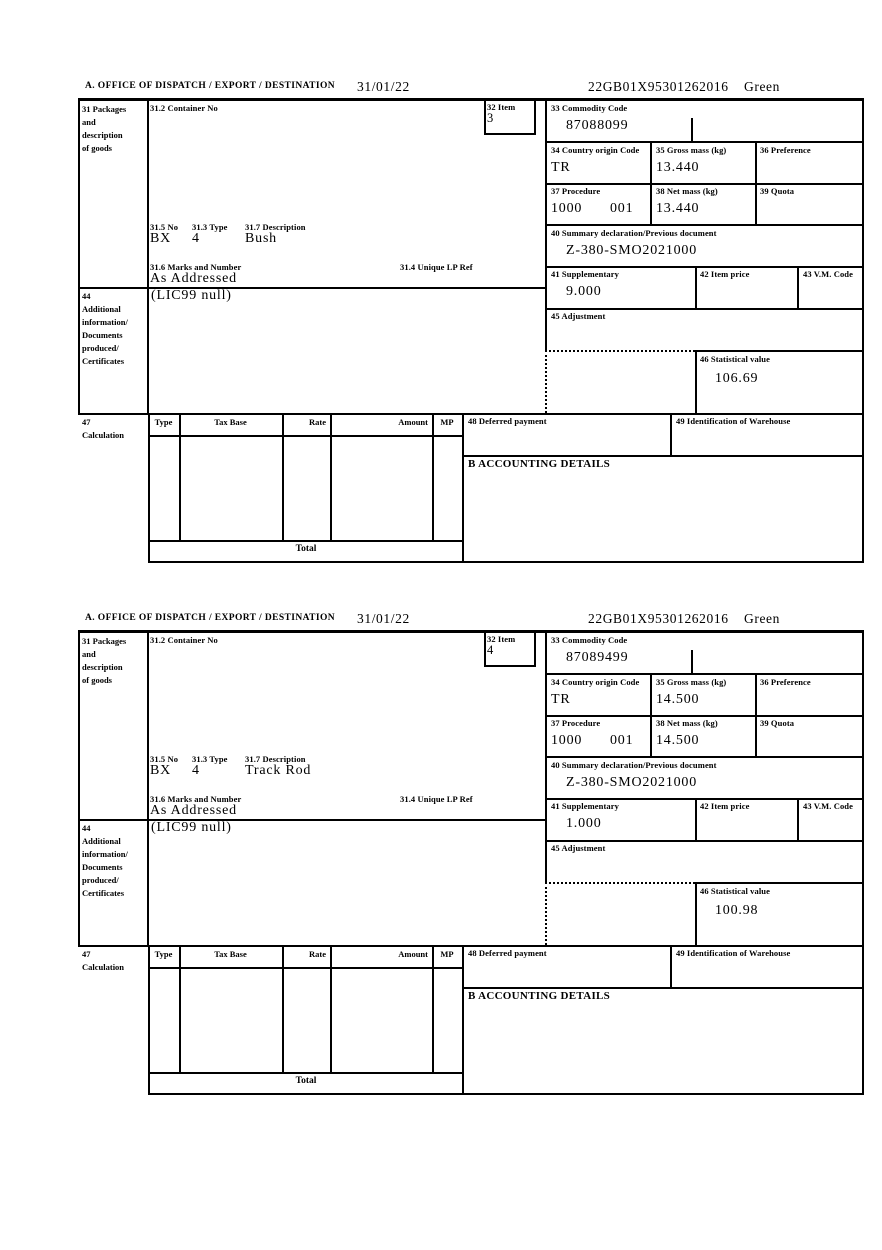 The image size is (882, 1250). I want to click on box31-3-type-label: 31.3 Type, so click(210, 759).